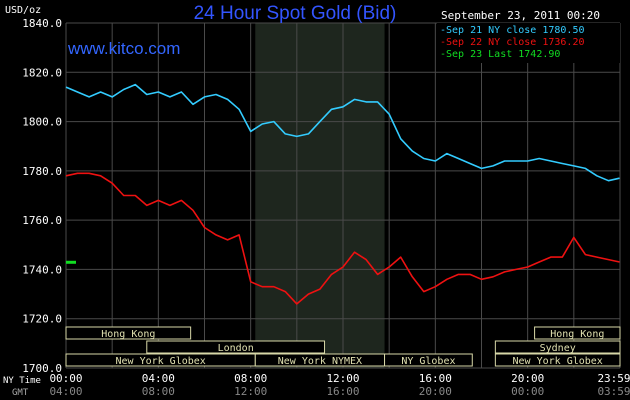 The image size is (630, 400). Describe the element at coordinates (20, 393) in the screenshot. I see `gmt-axis-label: GMT` at that location.